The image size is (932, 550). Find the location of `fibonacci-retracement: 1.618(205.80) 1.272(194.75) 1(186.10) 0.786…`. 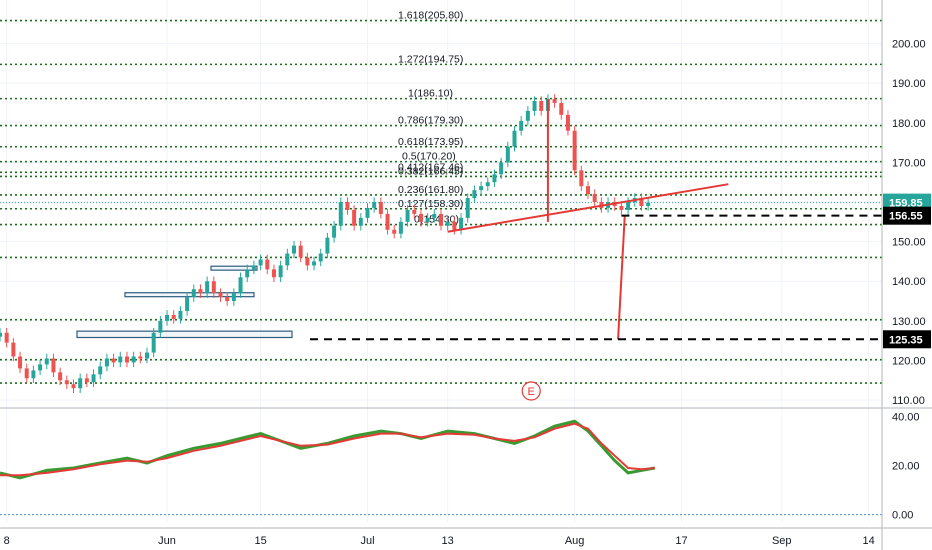

fibonacci-retracement: 1.618(205.80) 1.272(194.75) 1(186.10) 0.786… is located at coordinates (430, 118).